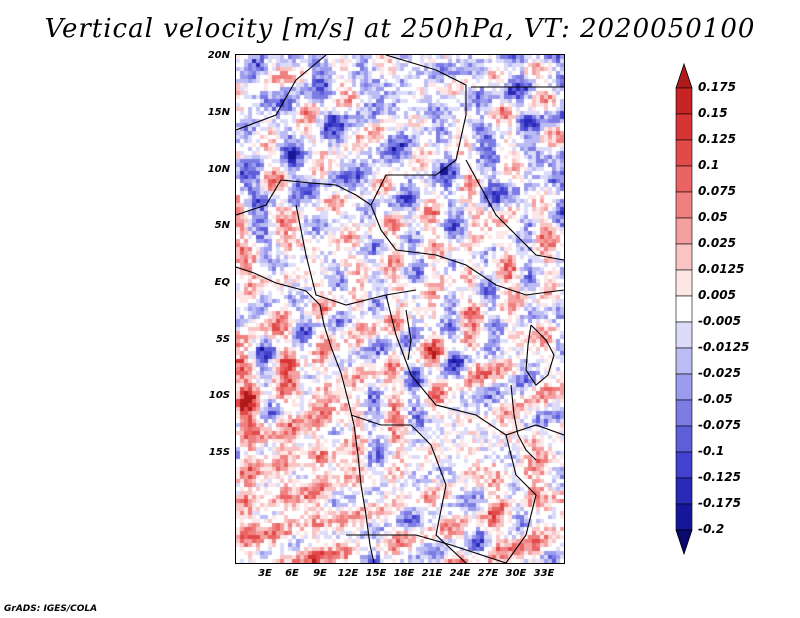 This screenshot has width=800, height=618. What do you see at coordinates (717, 243) in the screenshot?
I see `colorbar-label: 0.025` at bounding box center [717, 243].